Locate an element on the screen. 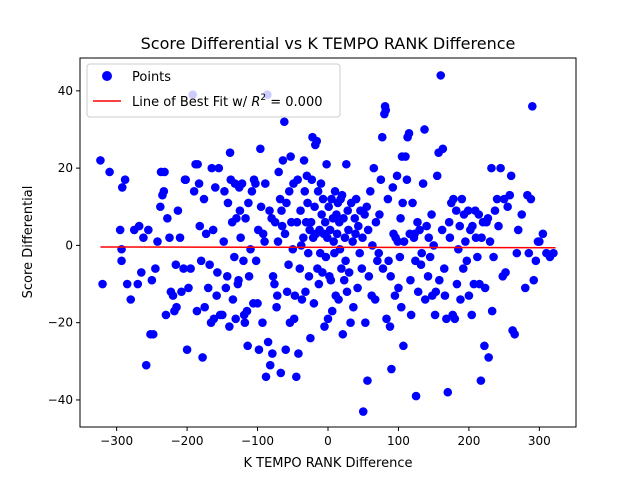  legend-fit-suffix: = 0.000 is located at coordinates (294, 102).